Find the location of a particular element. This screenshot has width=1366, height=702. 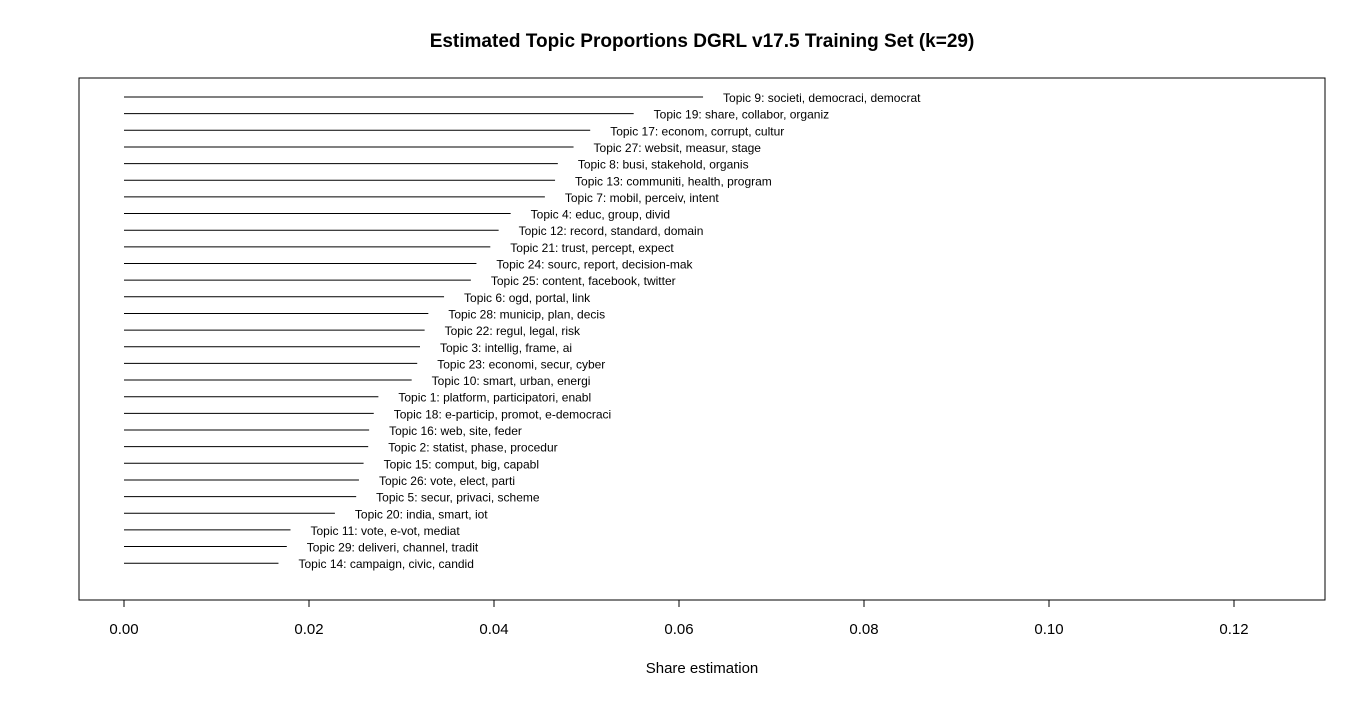

bar-label: Topic 28: municip, plan, decis is located at coordinates (526, 314).